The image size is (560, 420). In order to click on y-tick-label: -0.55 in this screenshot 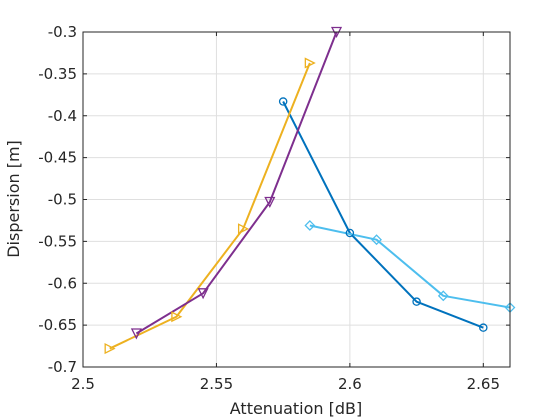, I will do `click(57, 241)`.